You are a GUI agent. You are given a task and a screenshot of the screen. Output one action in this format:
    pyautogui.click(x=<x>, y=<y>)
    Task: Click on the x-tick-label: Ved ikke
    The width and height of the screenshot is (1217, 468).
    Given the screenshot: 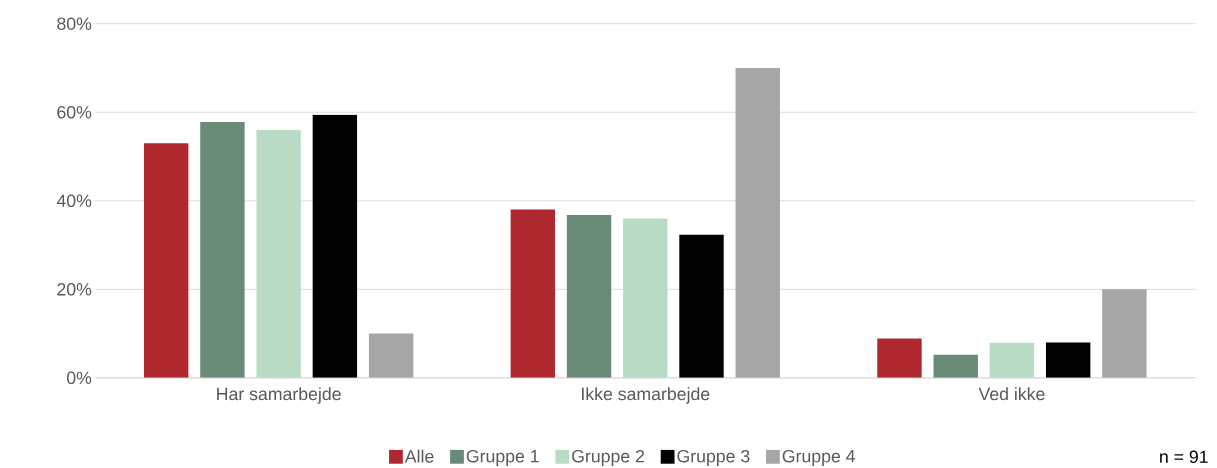 What is the action you would take?
    pyautogui.click(x=1011, y=394)
    